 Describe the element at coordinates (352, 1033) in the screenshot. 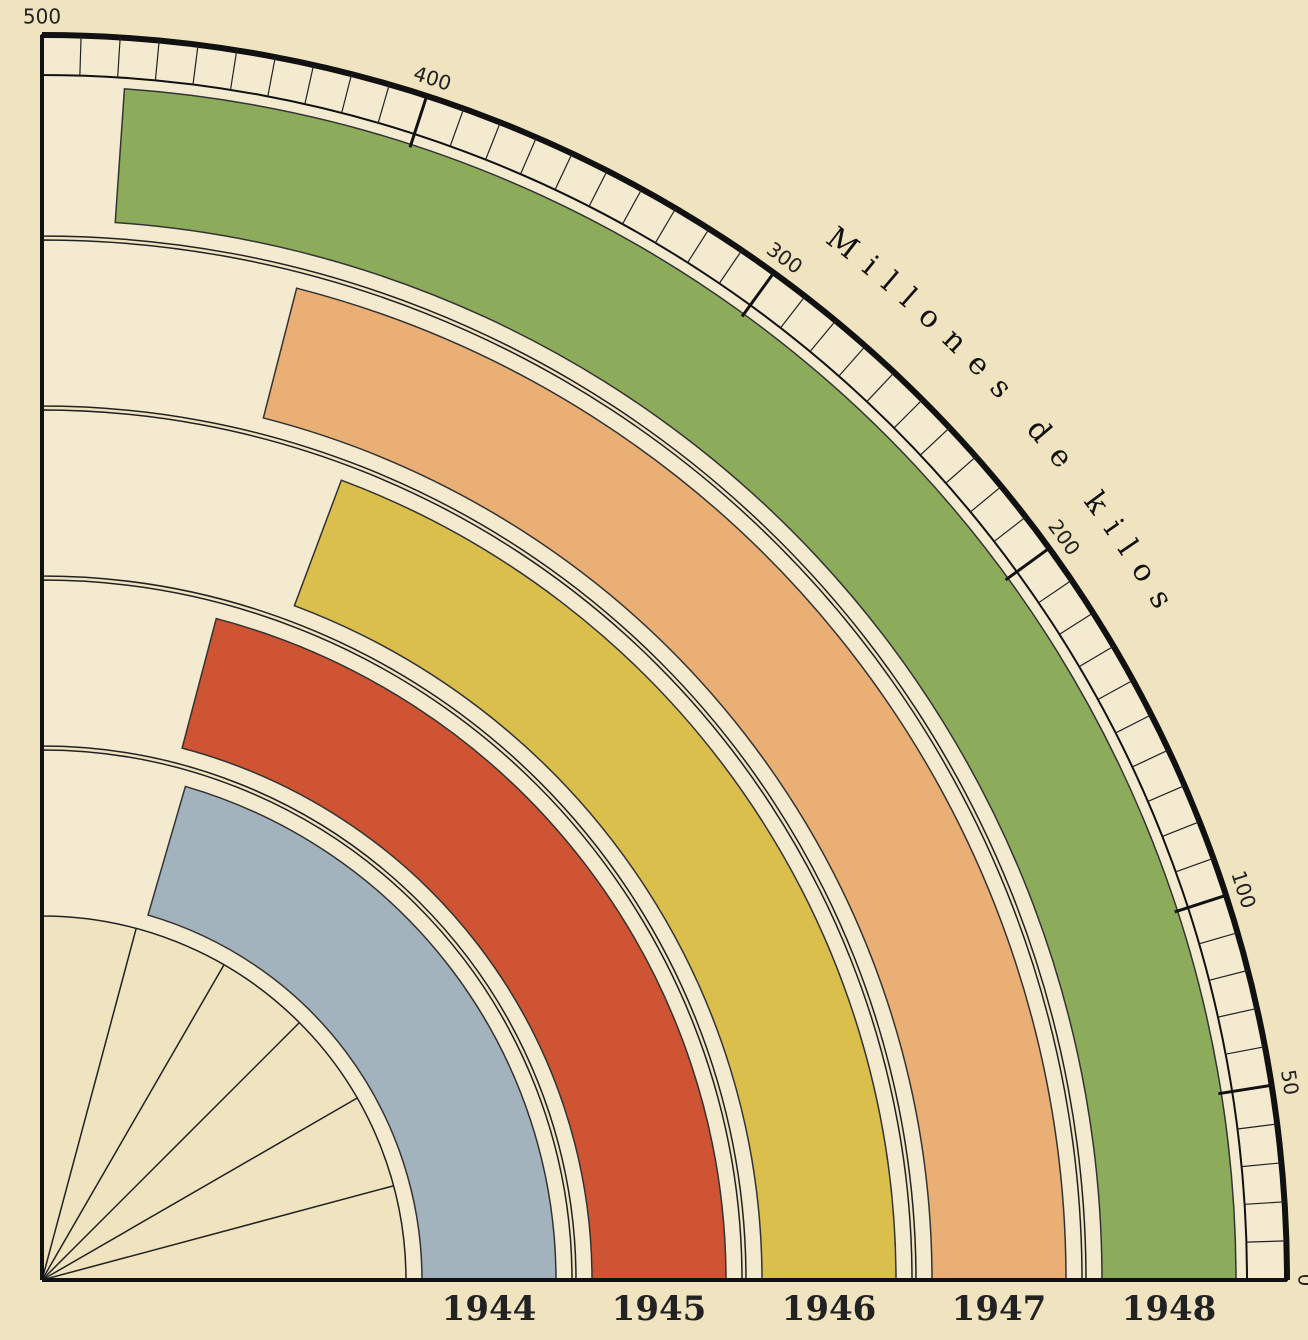

I see `ring-bar` at that location.